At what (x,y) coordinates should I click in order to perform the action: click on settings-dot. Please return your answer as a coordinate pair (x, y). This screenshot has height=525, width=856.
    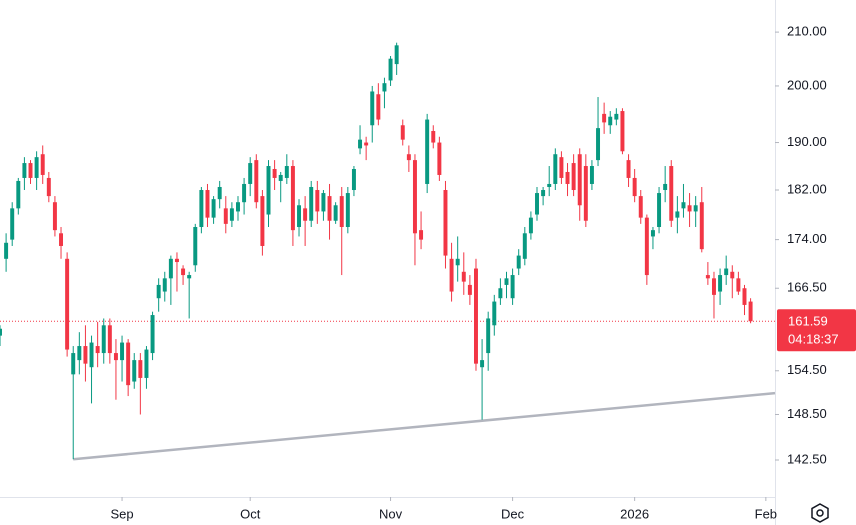
    Looking at the image, I should click on (820, 513).